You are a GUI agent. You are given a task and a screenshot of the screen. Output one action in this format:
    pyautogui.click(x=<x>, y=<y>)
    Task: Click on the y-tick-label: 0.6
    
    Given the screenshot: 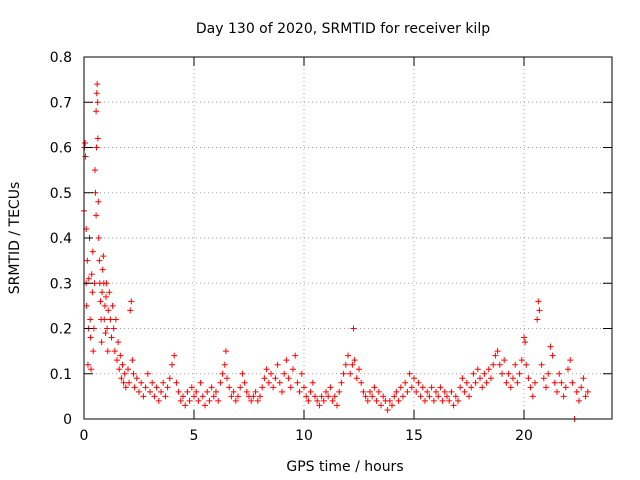 What is the action you would take?
    pyautogui.click(x=61, y=149)
    